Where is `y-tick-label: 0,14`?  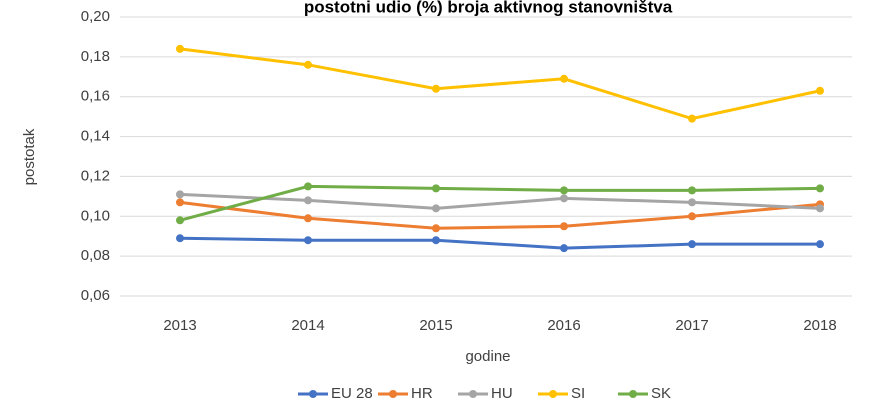
y-tick-label: 0,14 is located at coordinates (95, 136).